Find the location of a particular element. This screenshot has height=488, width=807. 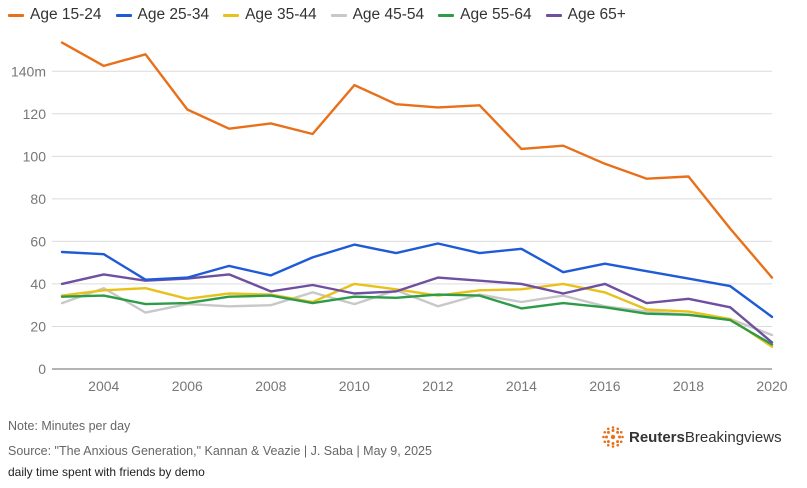

legend-label: Age 65+ is located at coordinates (596, 14).